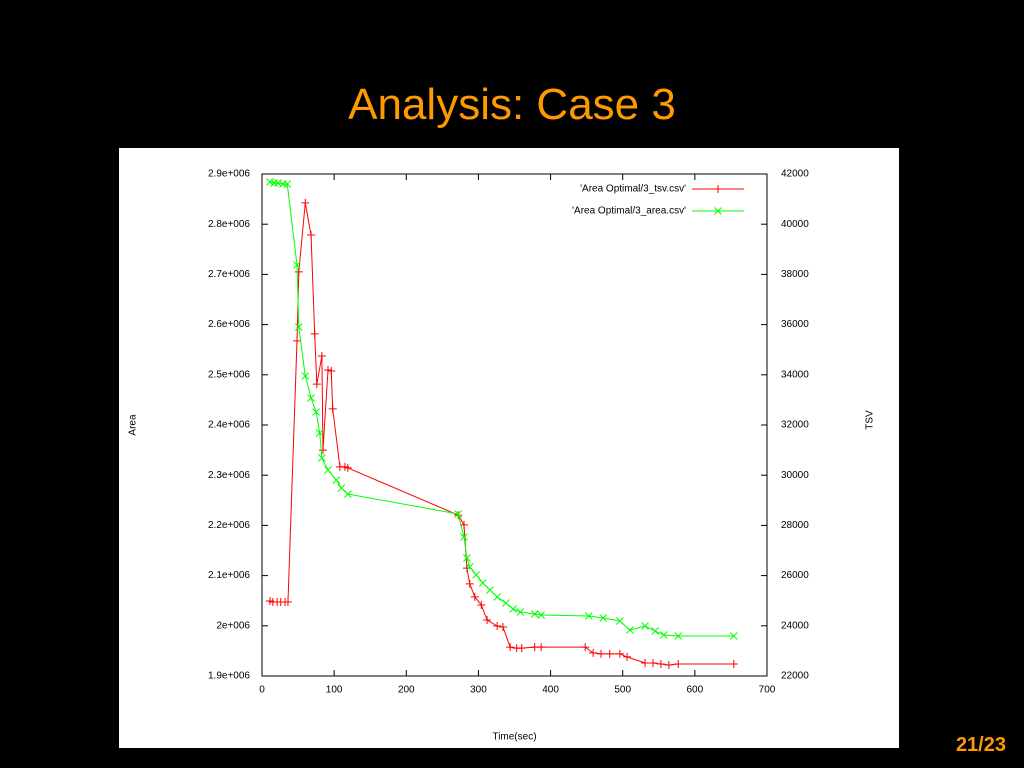 Image resolution: width=1024 pixels, height=768 pixels. Describe the element at coordinates (795, 274) in the screenshot. I see `y2-tick-label: 38000` at that location.